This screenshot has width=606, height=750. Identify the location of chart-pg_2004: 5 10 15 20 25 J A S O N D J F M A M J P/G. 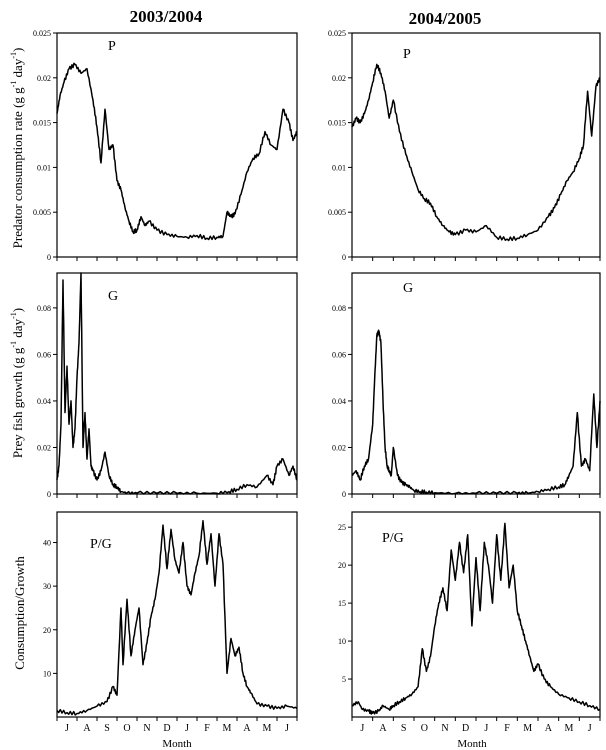
(469, 622).